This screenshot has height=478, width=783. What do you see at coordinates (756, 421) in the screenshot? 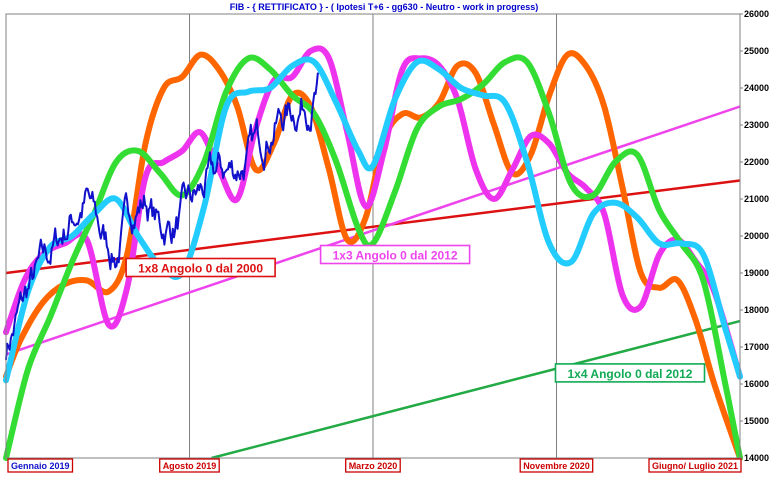
I see `y-tick-label: 15000` at bounding box center [756, 421].